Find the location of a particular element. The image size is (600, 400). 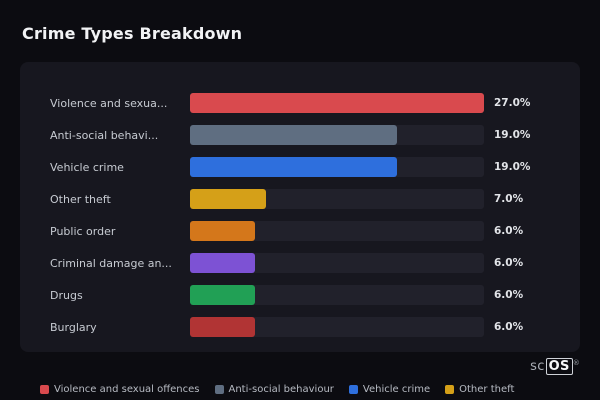

bar-row: Violence and sexua... 27.0% is located at coordinates (301, 103).